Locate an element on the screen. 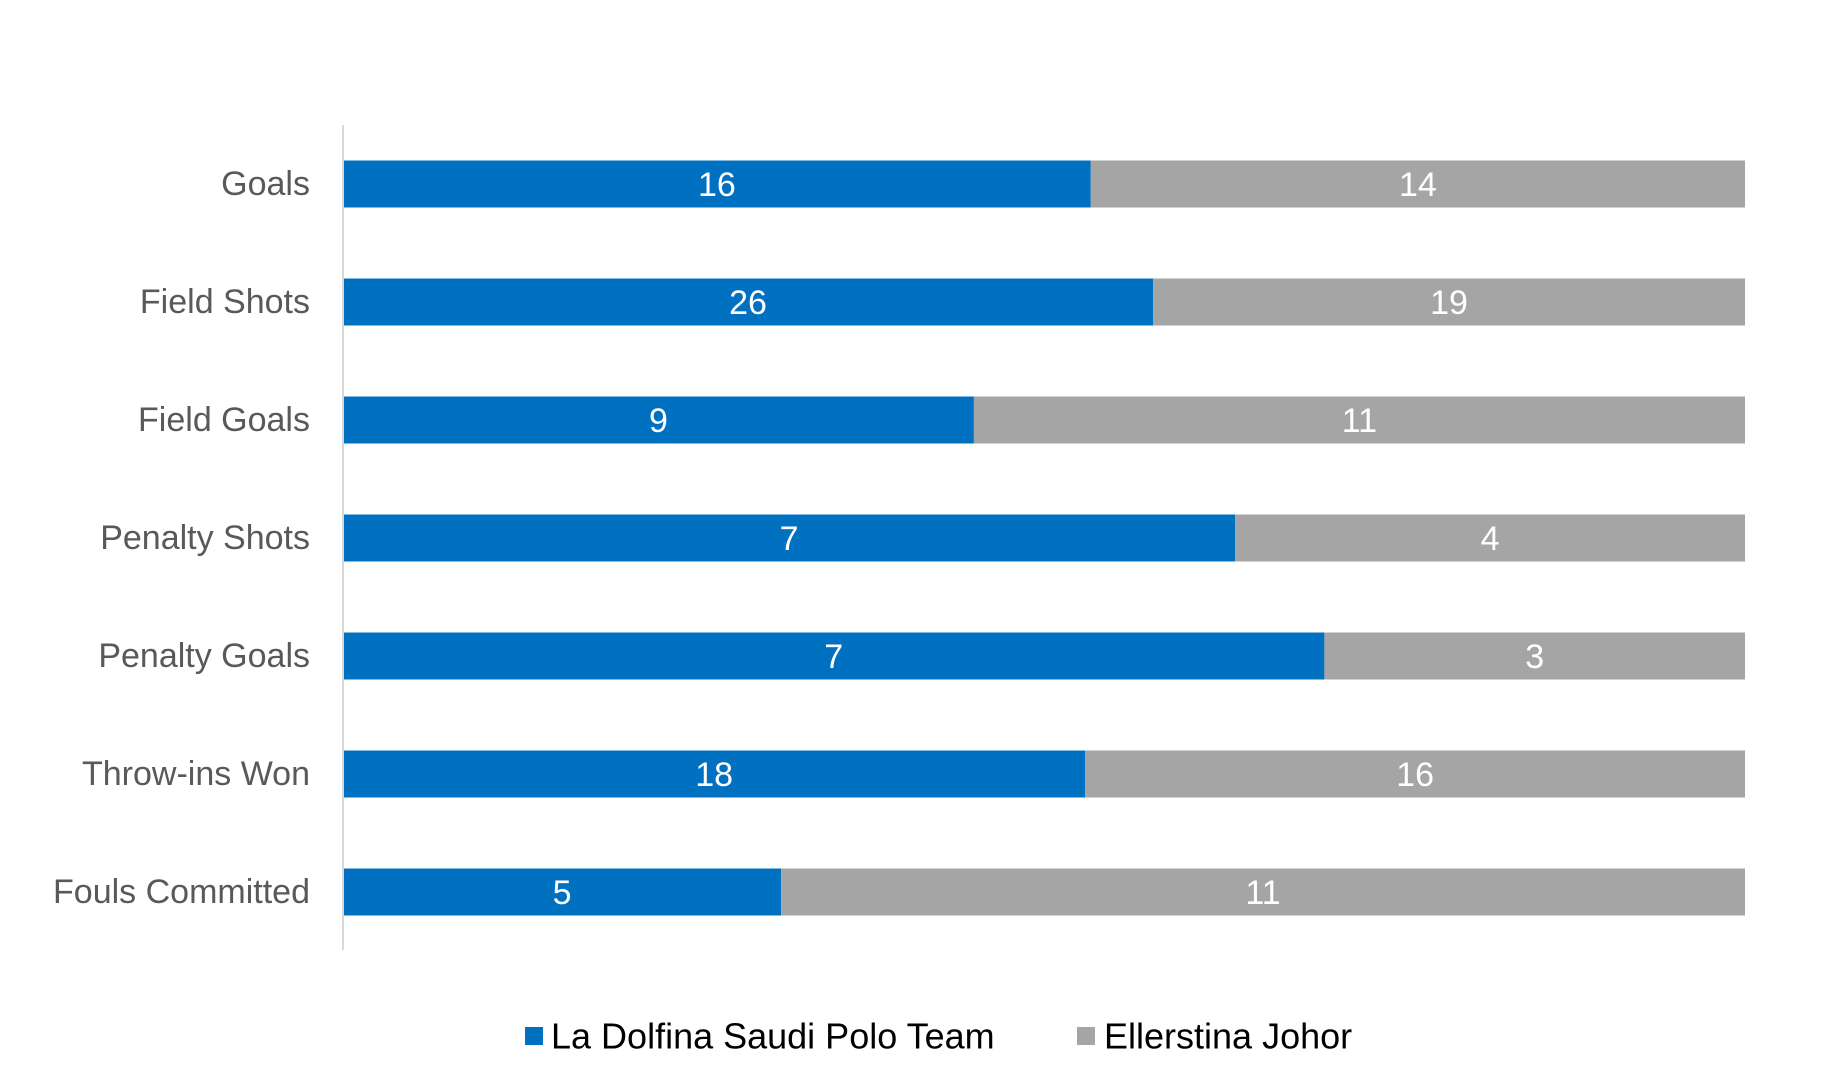  data-label: 3 is located at coordinates (1534, 657).